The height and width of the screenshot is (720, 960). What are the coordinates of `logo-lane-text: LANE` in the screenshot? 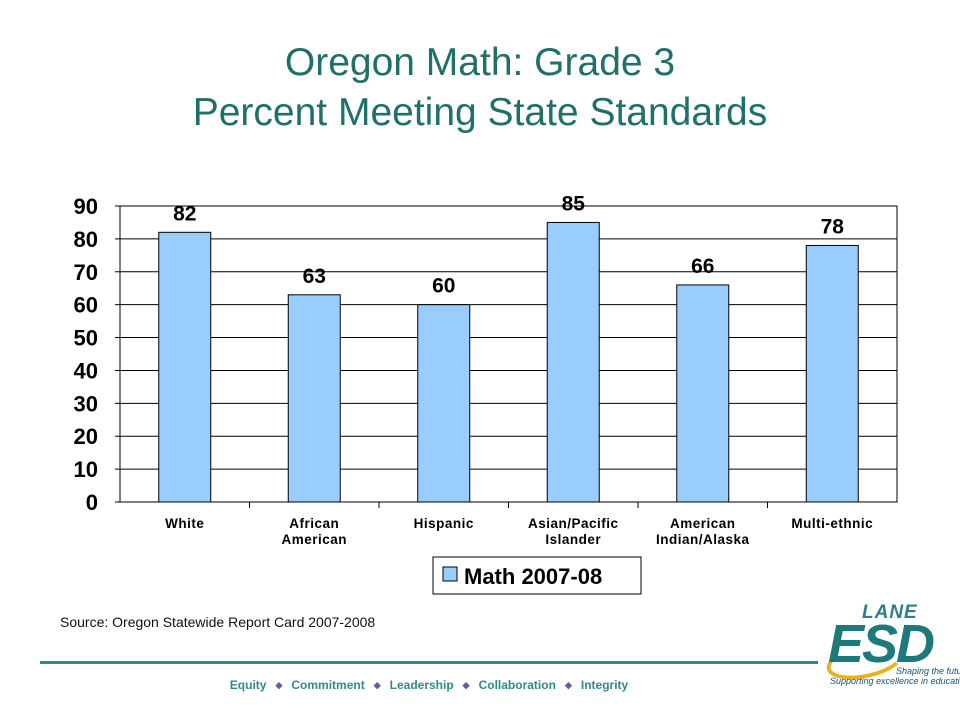 It's located at (890, 612).